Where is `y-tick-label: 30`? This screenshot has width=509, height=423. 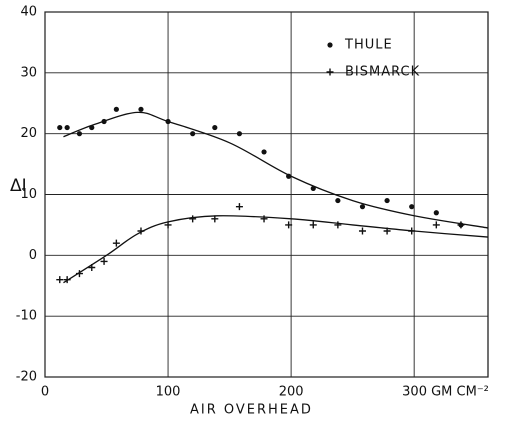
y-tick-label: 30 is located at coordinates (28, 72).